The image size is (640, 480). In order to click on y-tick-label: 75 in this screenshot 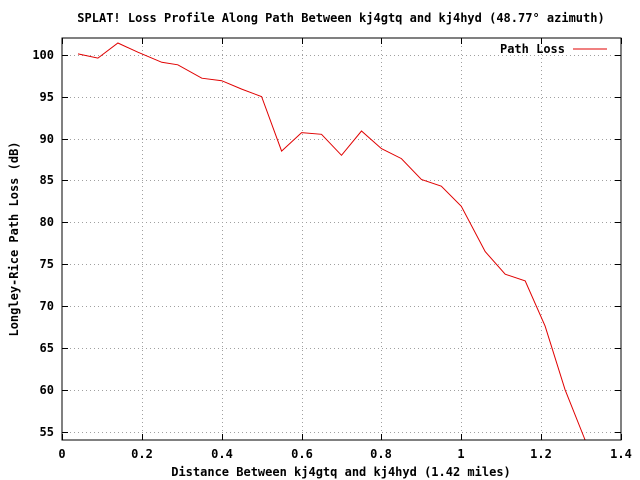, I will do `click(47, 264)`.